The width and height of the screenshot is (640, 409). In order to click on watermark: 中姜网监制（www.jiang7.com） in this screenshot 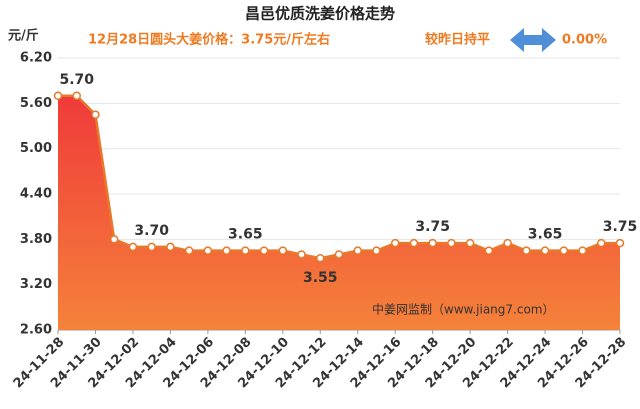, I will do `click(463, 309)`.